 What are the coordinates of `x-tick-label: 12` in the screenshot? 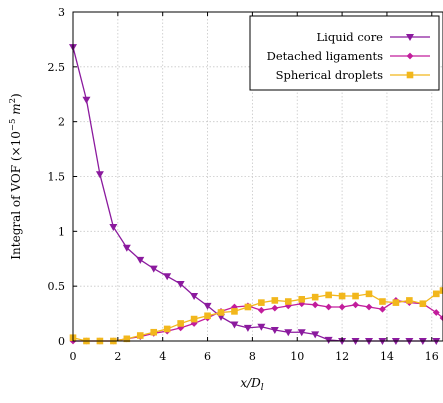 It's located at (342, 356).